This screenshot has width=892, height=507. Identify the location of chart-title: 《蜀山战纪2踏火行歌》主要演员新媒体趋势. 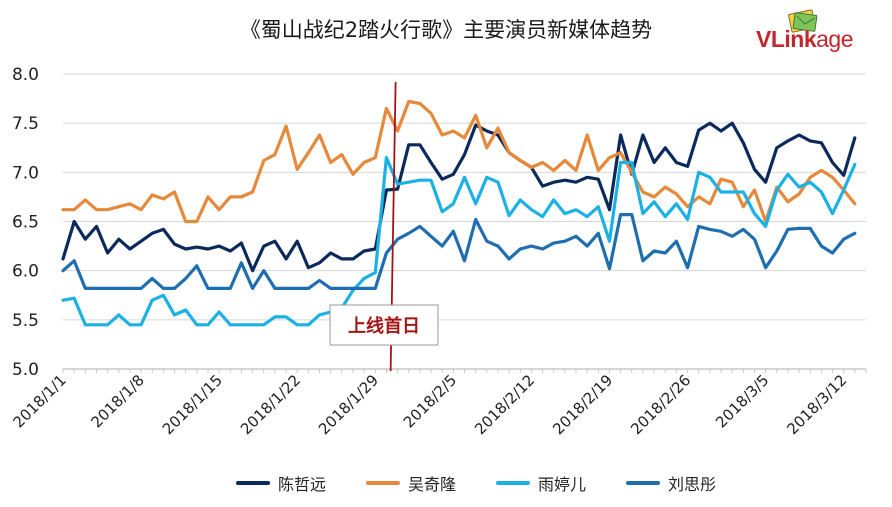
(446, 30).